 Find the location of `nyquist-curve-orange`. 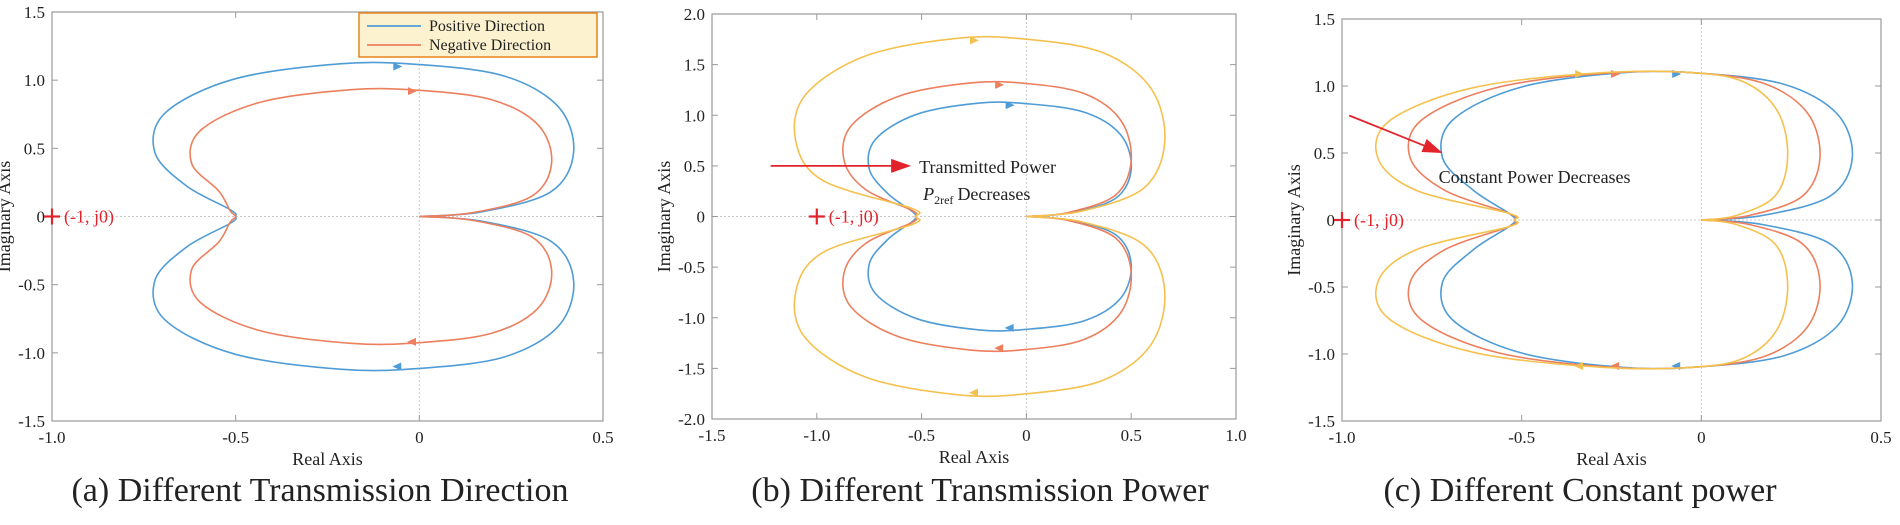

nyquist-curve-orange is located at coordinates (371, 216).